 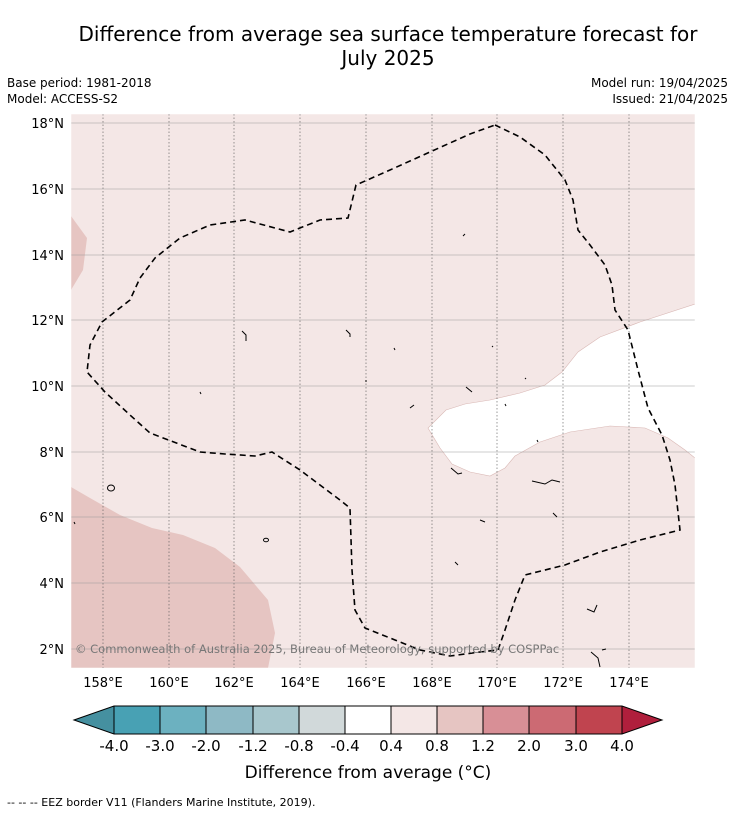 I want to click on lon-tick-172e: 172°E, so click(x=563, y=683).